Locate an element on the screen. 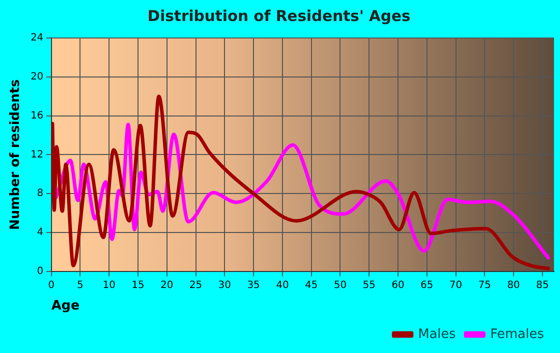 Image resolution: width=560 pixels, height=353 pixels. x-tick-label: 45 is located at coordinates (311, 285).